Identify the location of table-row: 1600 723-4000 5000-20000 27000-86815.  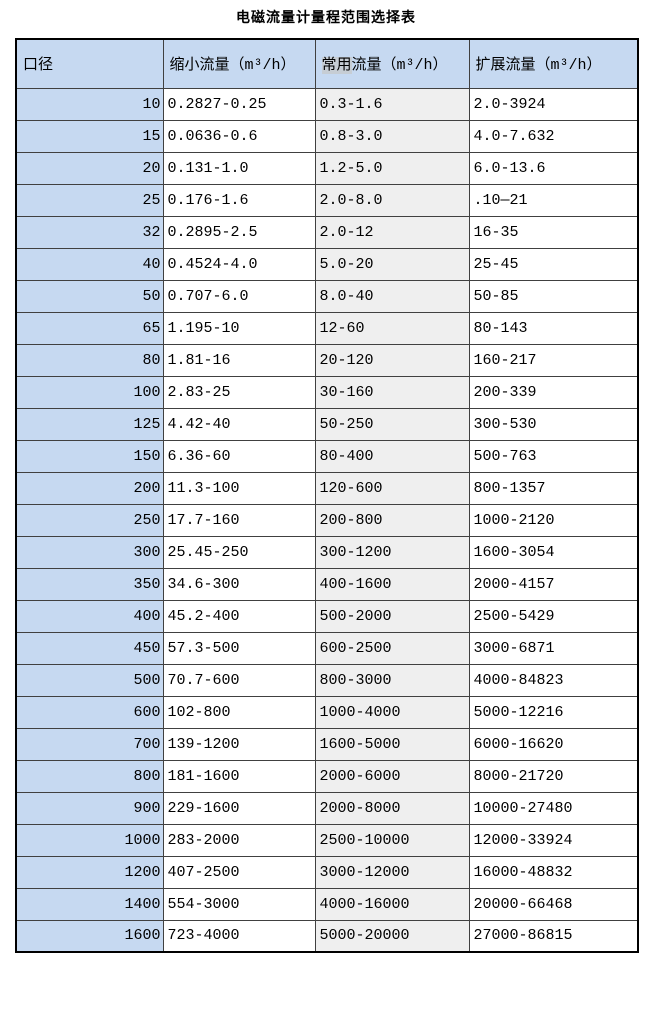
(327, 936).